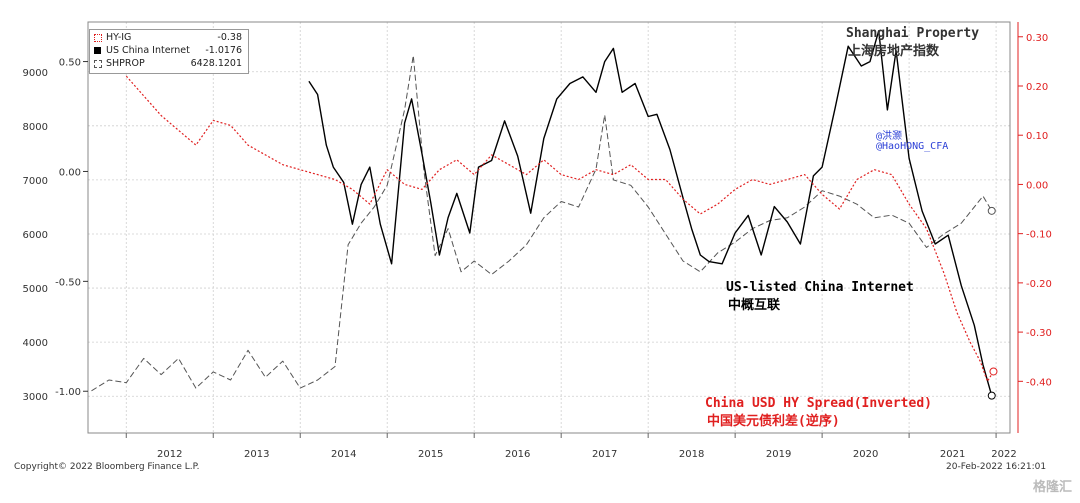 The image size is (1080, 503). I want to click on x-tick-label: 2020, so click(865, 454).